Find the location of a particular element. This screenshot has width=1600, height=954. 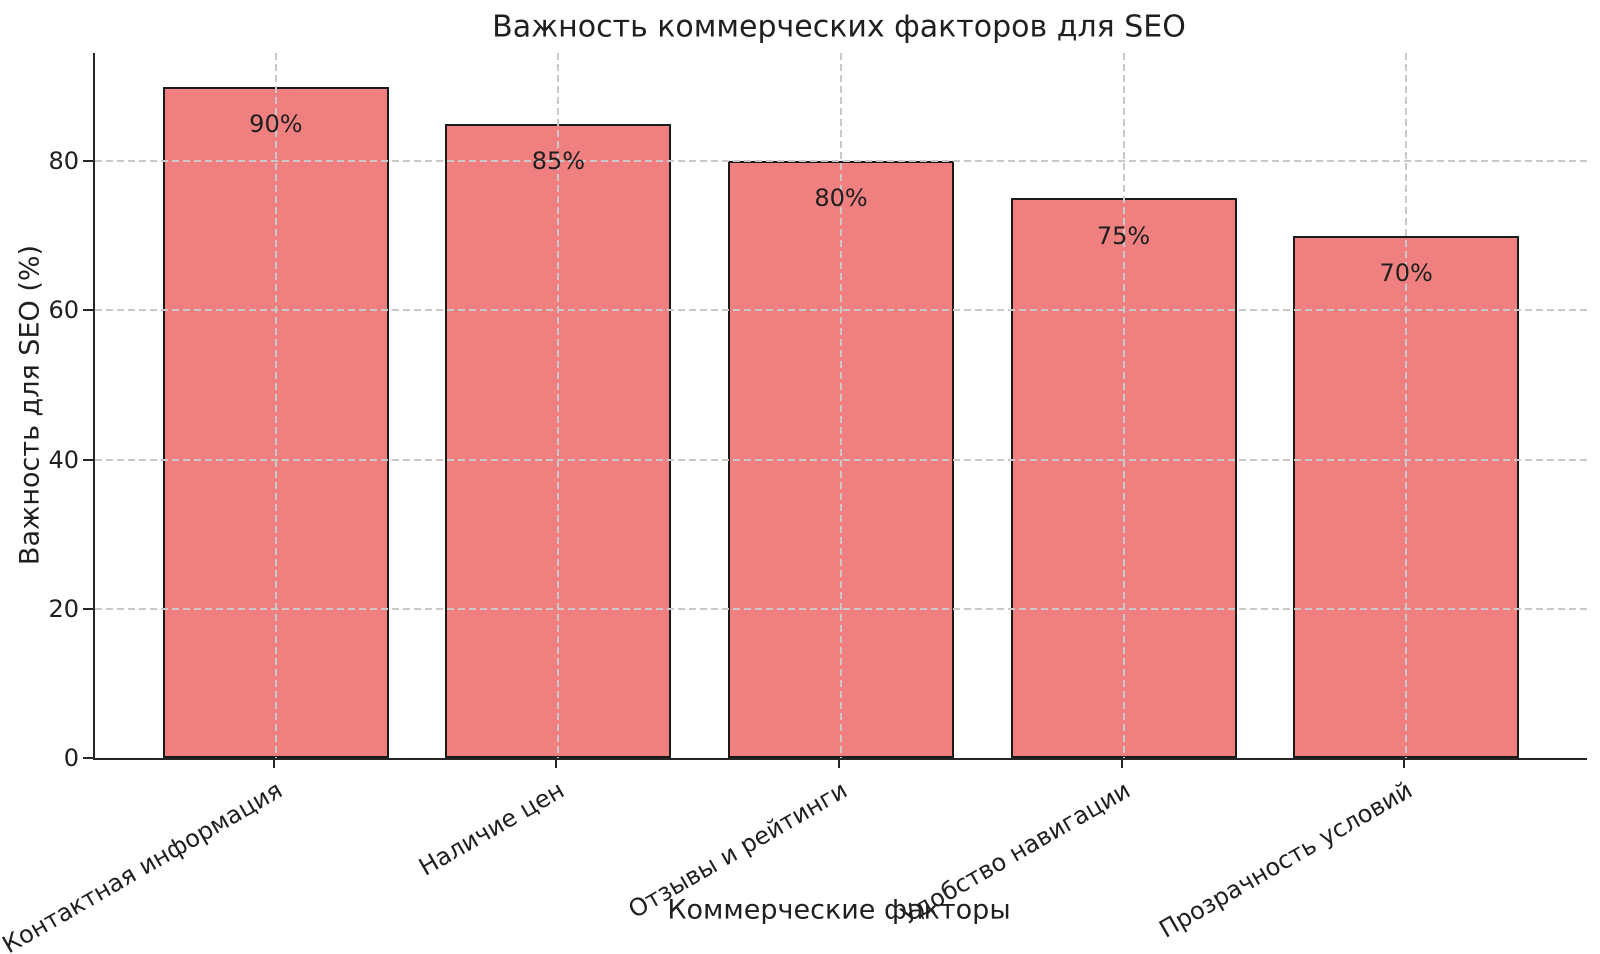

x-tick-label: Наличие цен is located at coordinates (492, 828).